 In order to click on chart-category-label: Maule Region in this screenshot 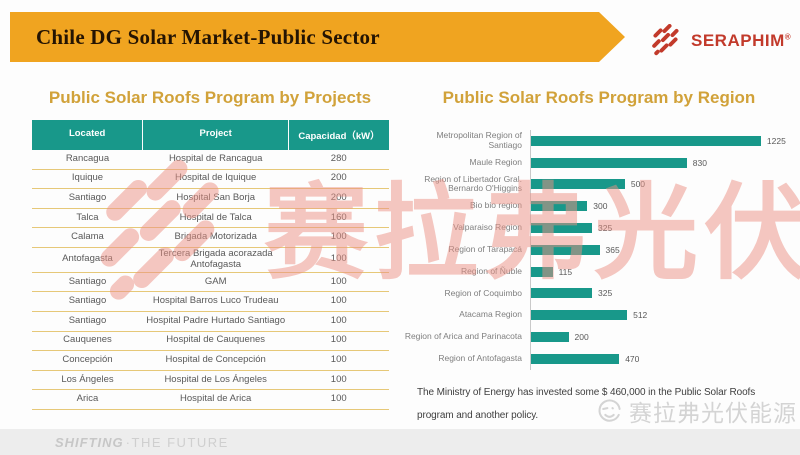, I will do `click(495, 161)`.